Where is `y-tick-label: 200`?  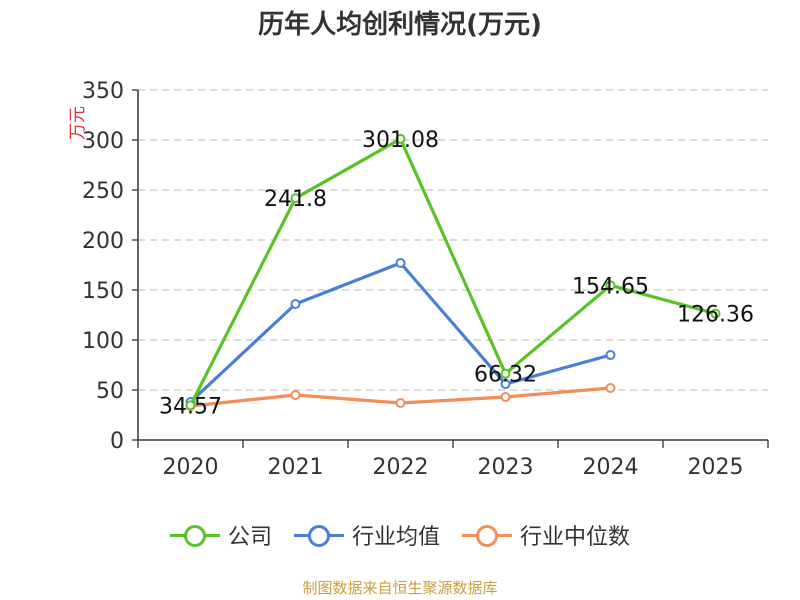
y-tick-label: 200 is located at coordinates (103, 241).